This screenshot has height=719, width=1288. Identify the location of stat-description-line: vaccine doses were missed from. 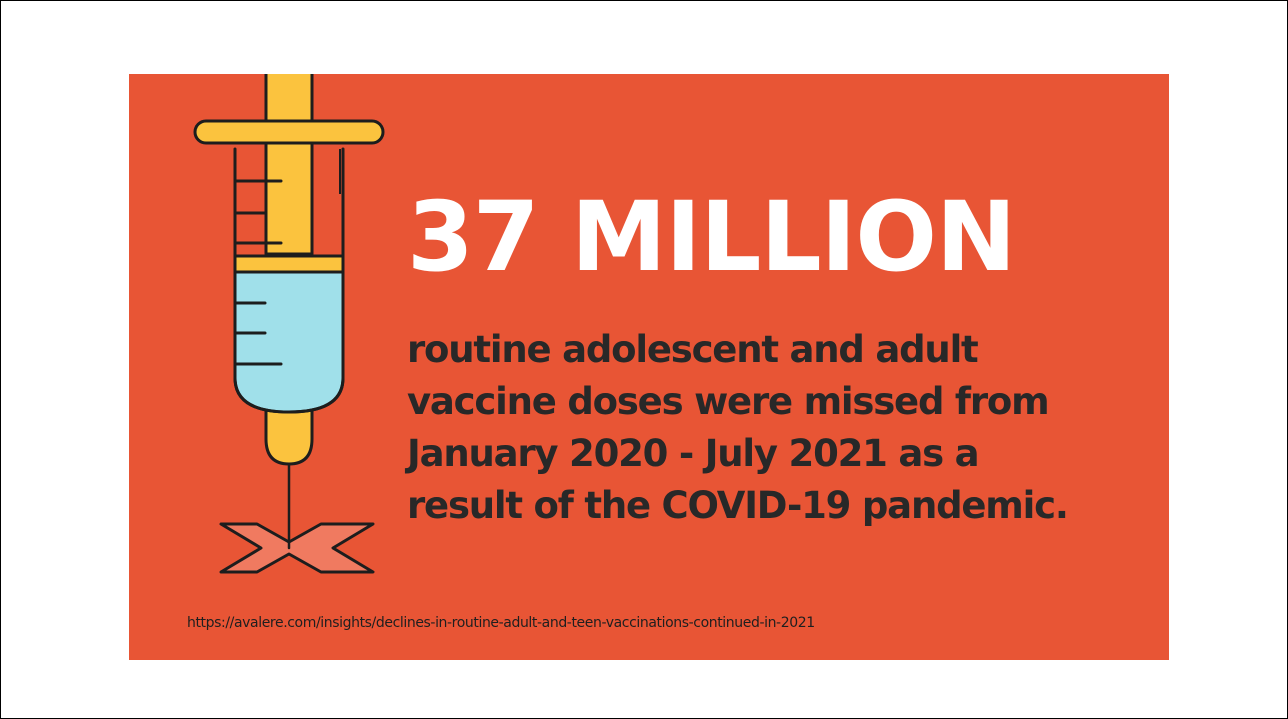
(728, 401).